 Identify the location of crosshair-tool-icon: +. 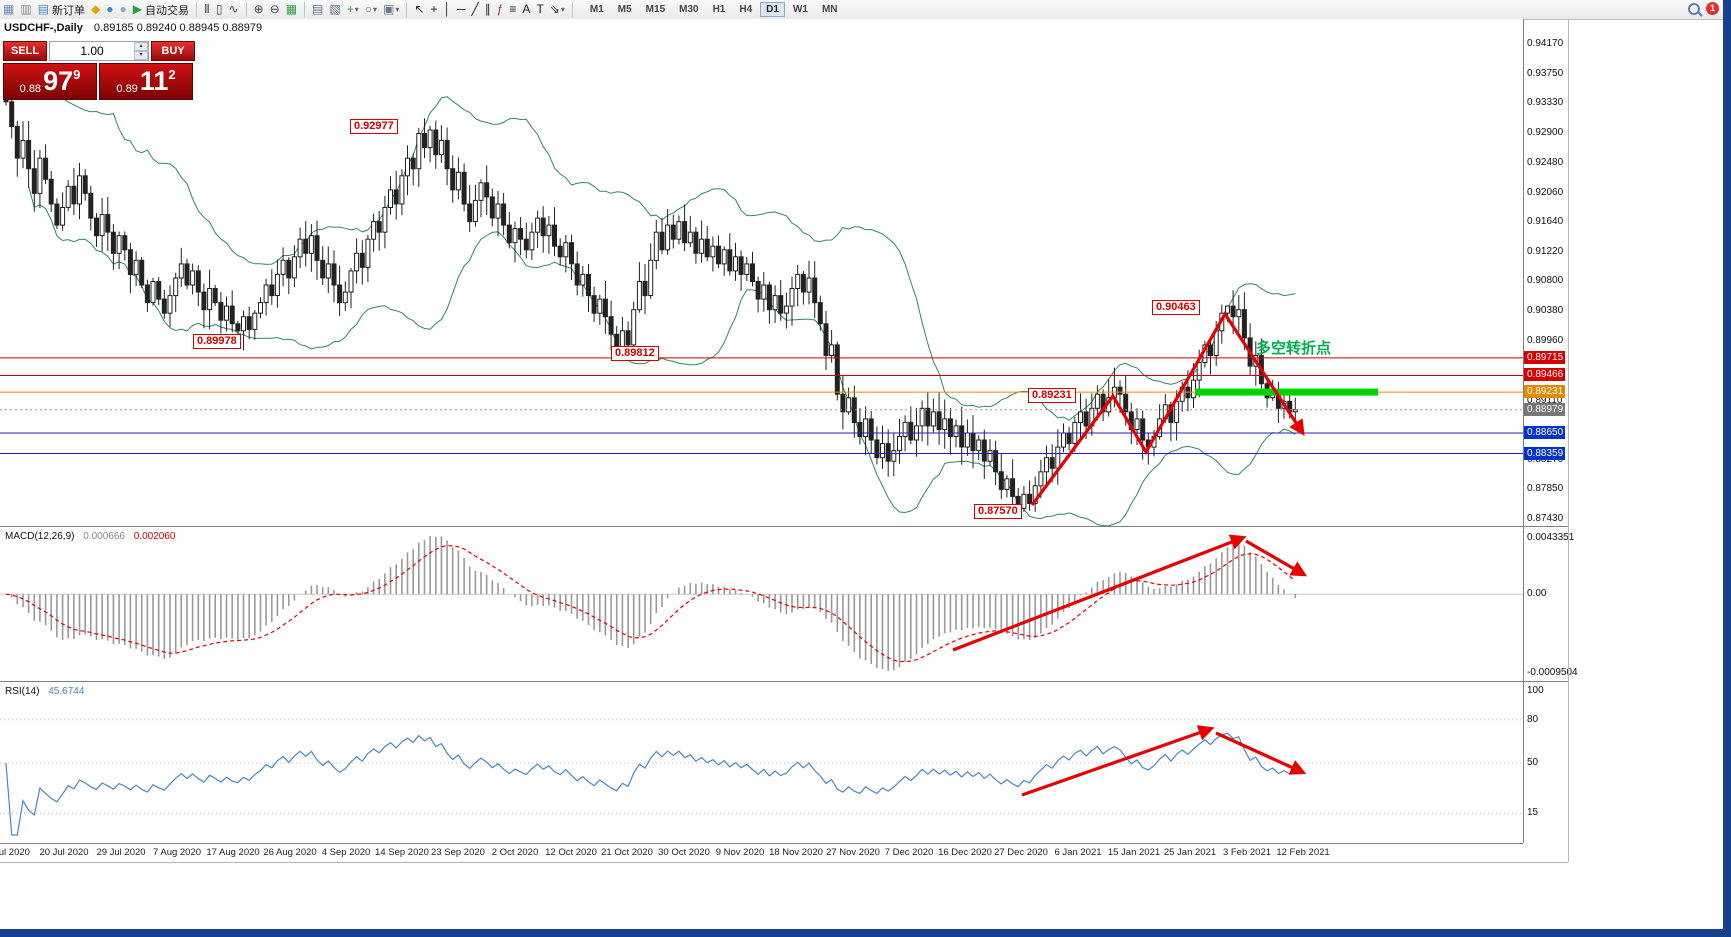
(434, 9).